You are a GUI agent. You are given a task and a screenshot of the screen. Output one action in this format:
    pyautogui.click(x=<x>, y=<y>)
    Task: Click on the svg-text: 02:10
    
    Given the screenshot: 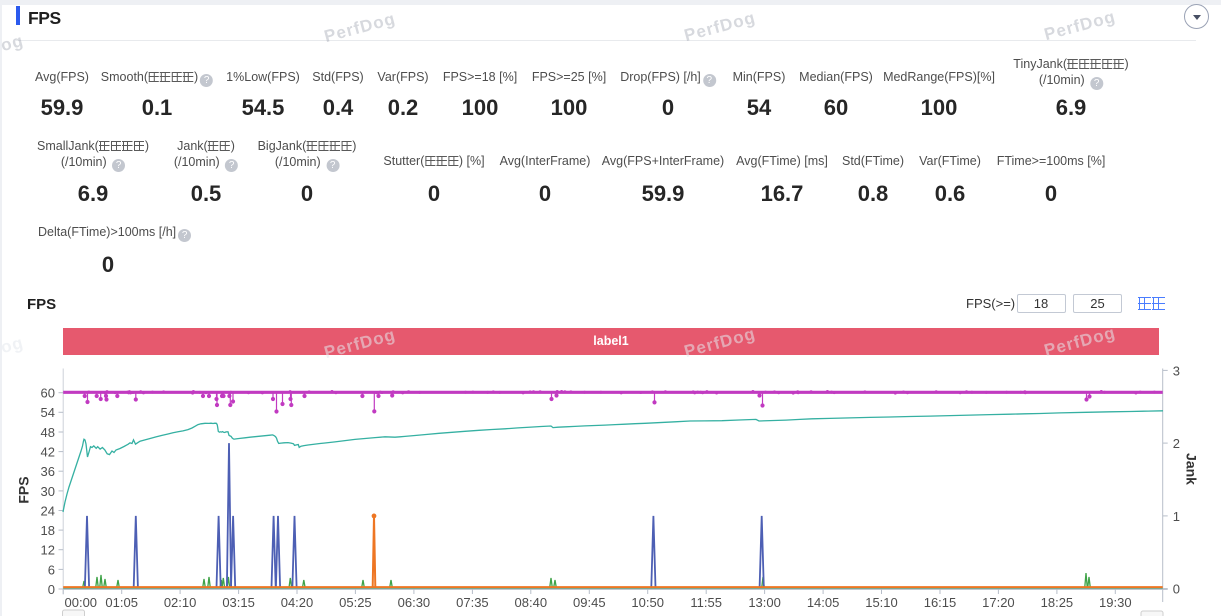 What is the action you would take?
    pyautogui.click(x=180, y=602)
    